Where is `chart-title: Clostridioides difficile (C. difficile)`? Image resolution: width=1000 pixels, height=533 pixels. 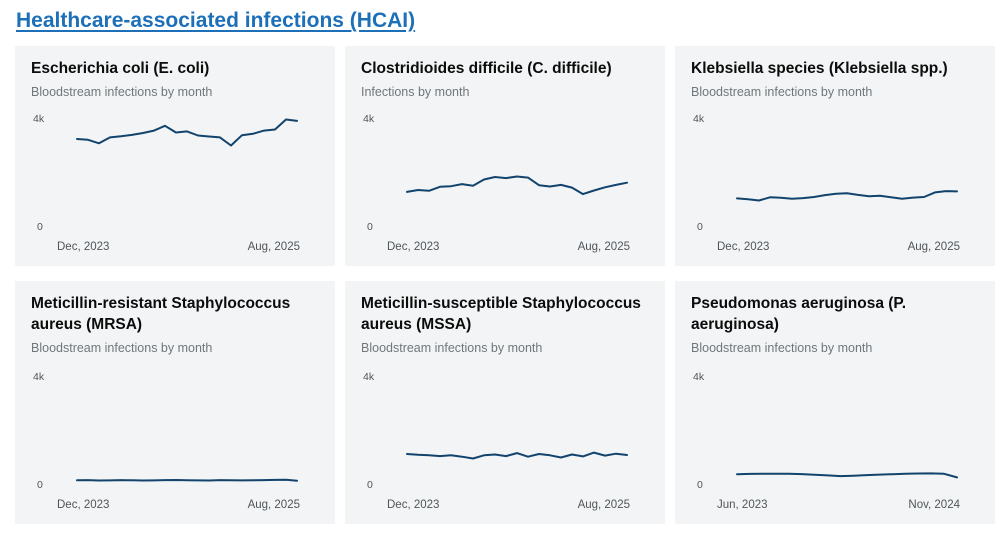
chart-title: Clostridioides difficile (C. difficile) is located at coordinates (486, 68).